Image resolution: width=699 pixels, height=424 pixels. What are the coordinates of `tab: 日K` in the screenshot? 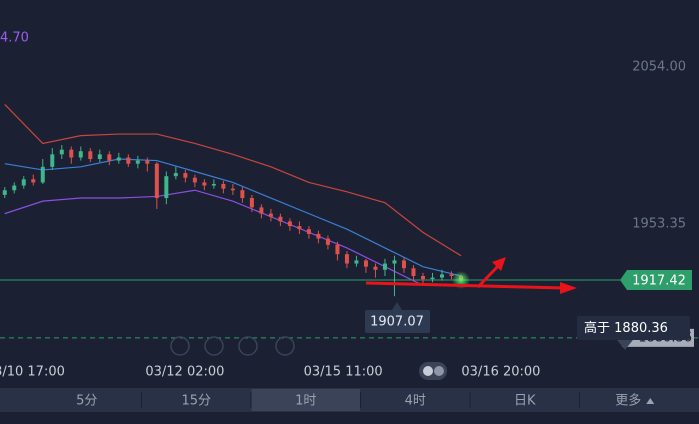 It's located at (525, 401).